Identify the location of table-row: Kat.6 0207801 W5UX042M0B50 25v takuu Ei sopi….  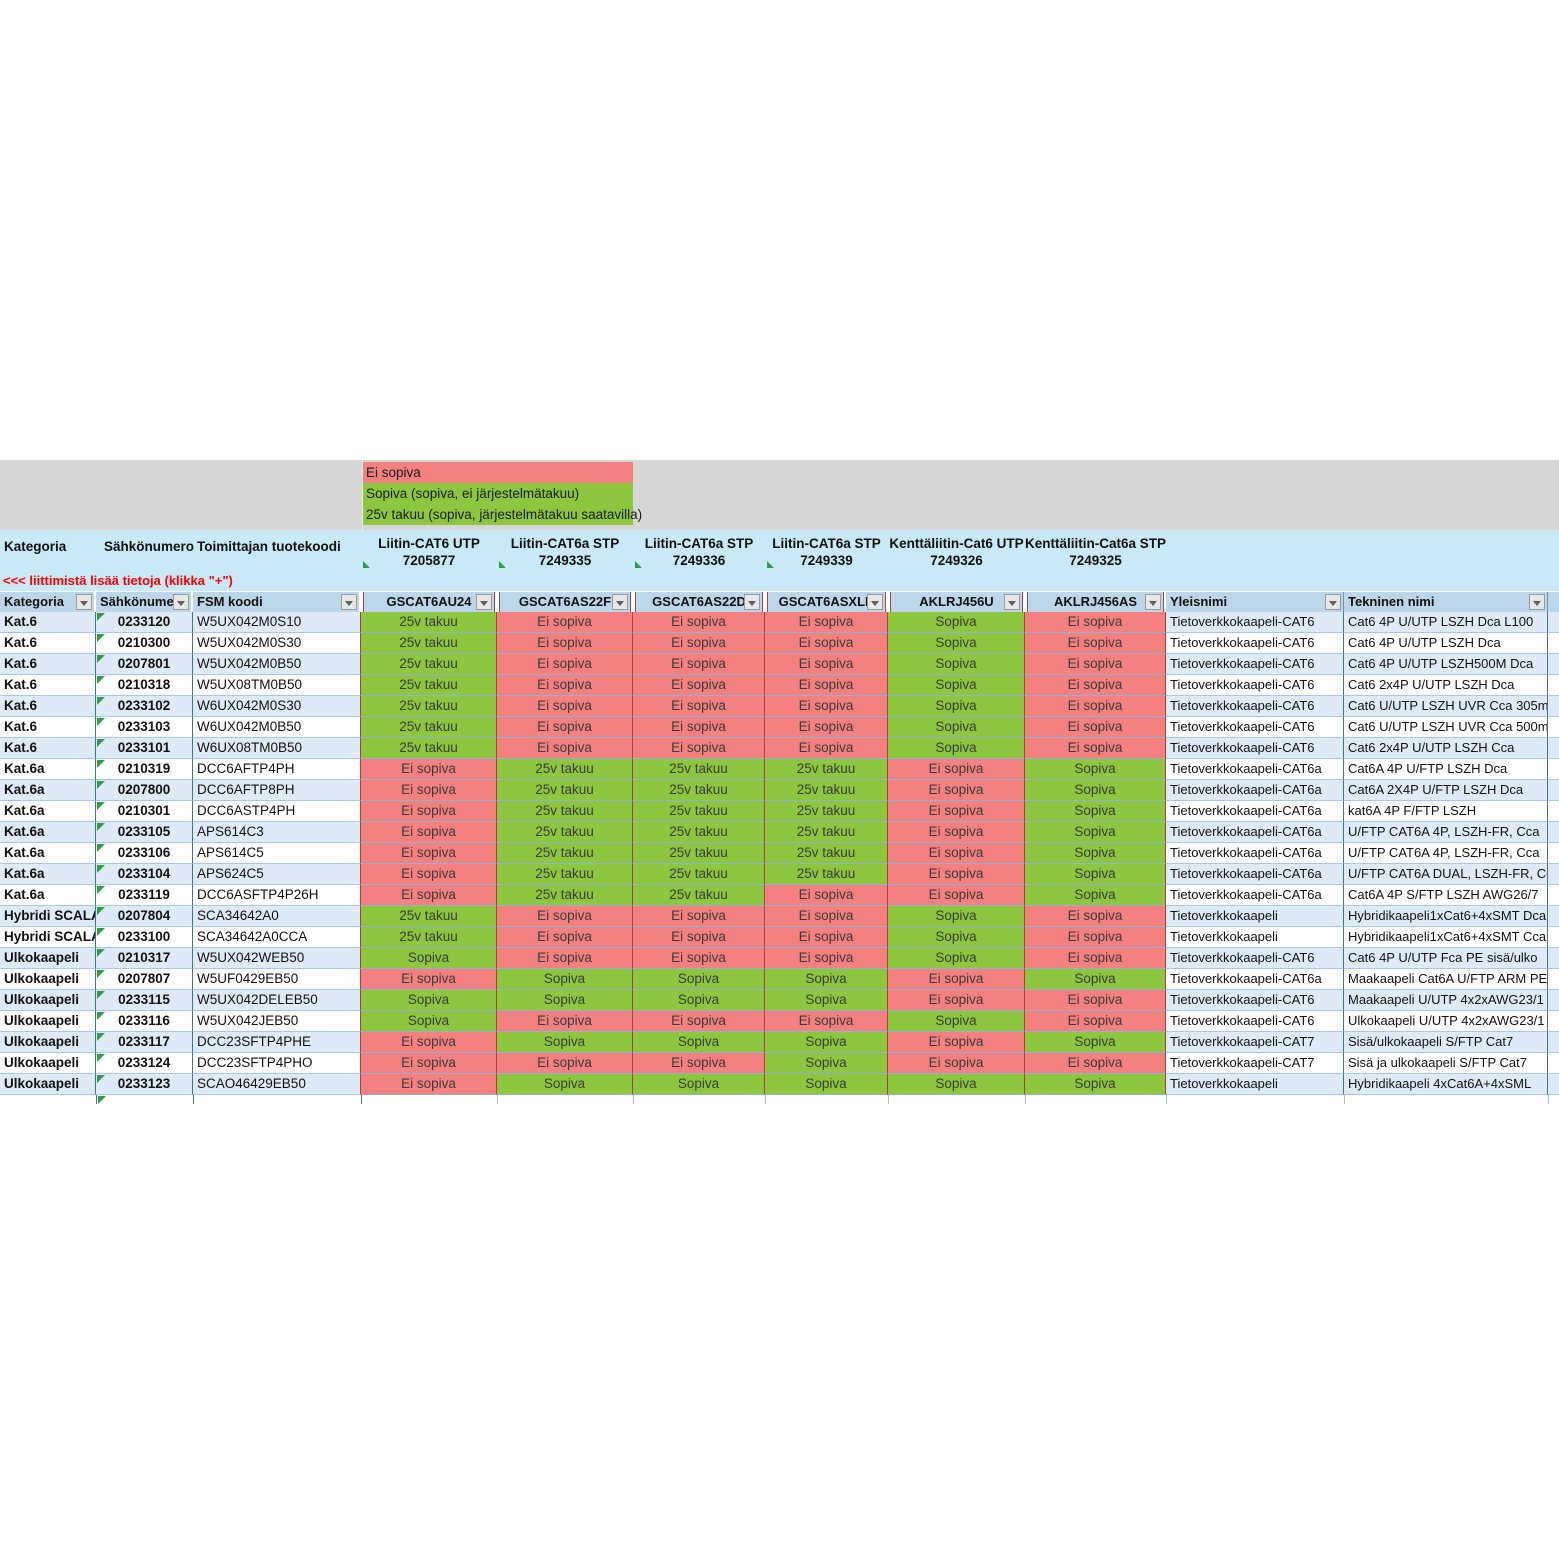
(779, 664).